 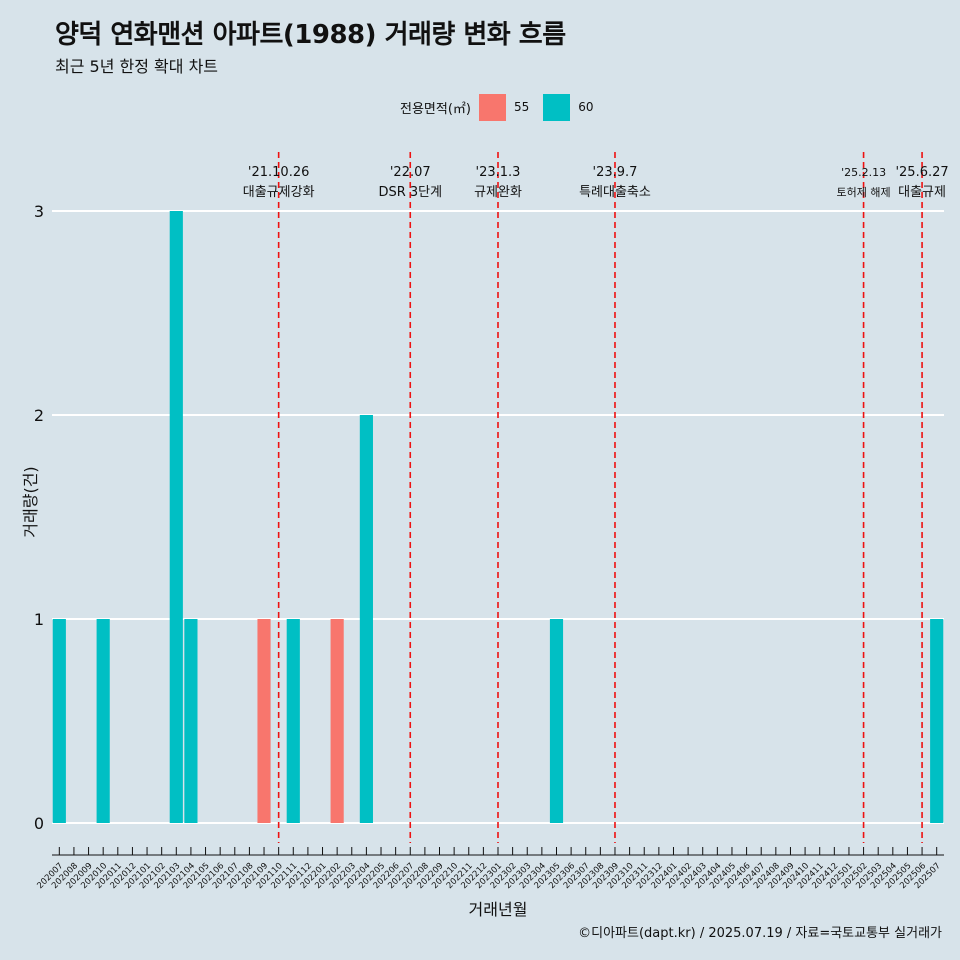 What do you see at coordinates (39, 211) in the screenshot?
I see `y-tick-label-3: 3` at bounding box center [39, 211].